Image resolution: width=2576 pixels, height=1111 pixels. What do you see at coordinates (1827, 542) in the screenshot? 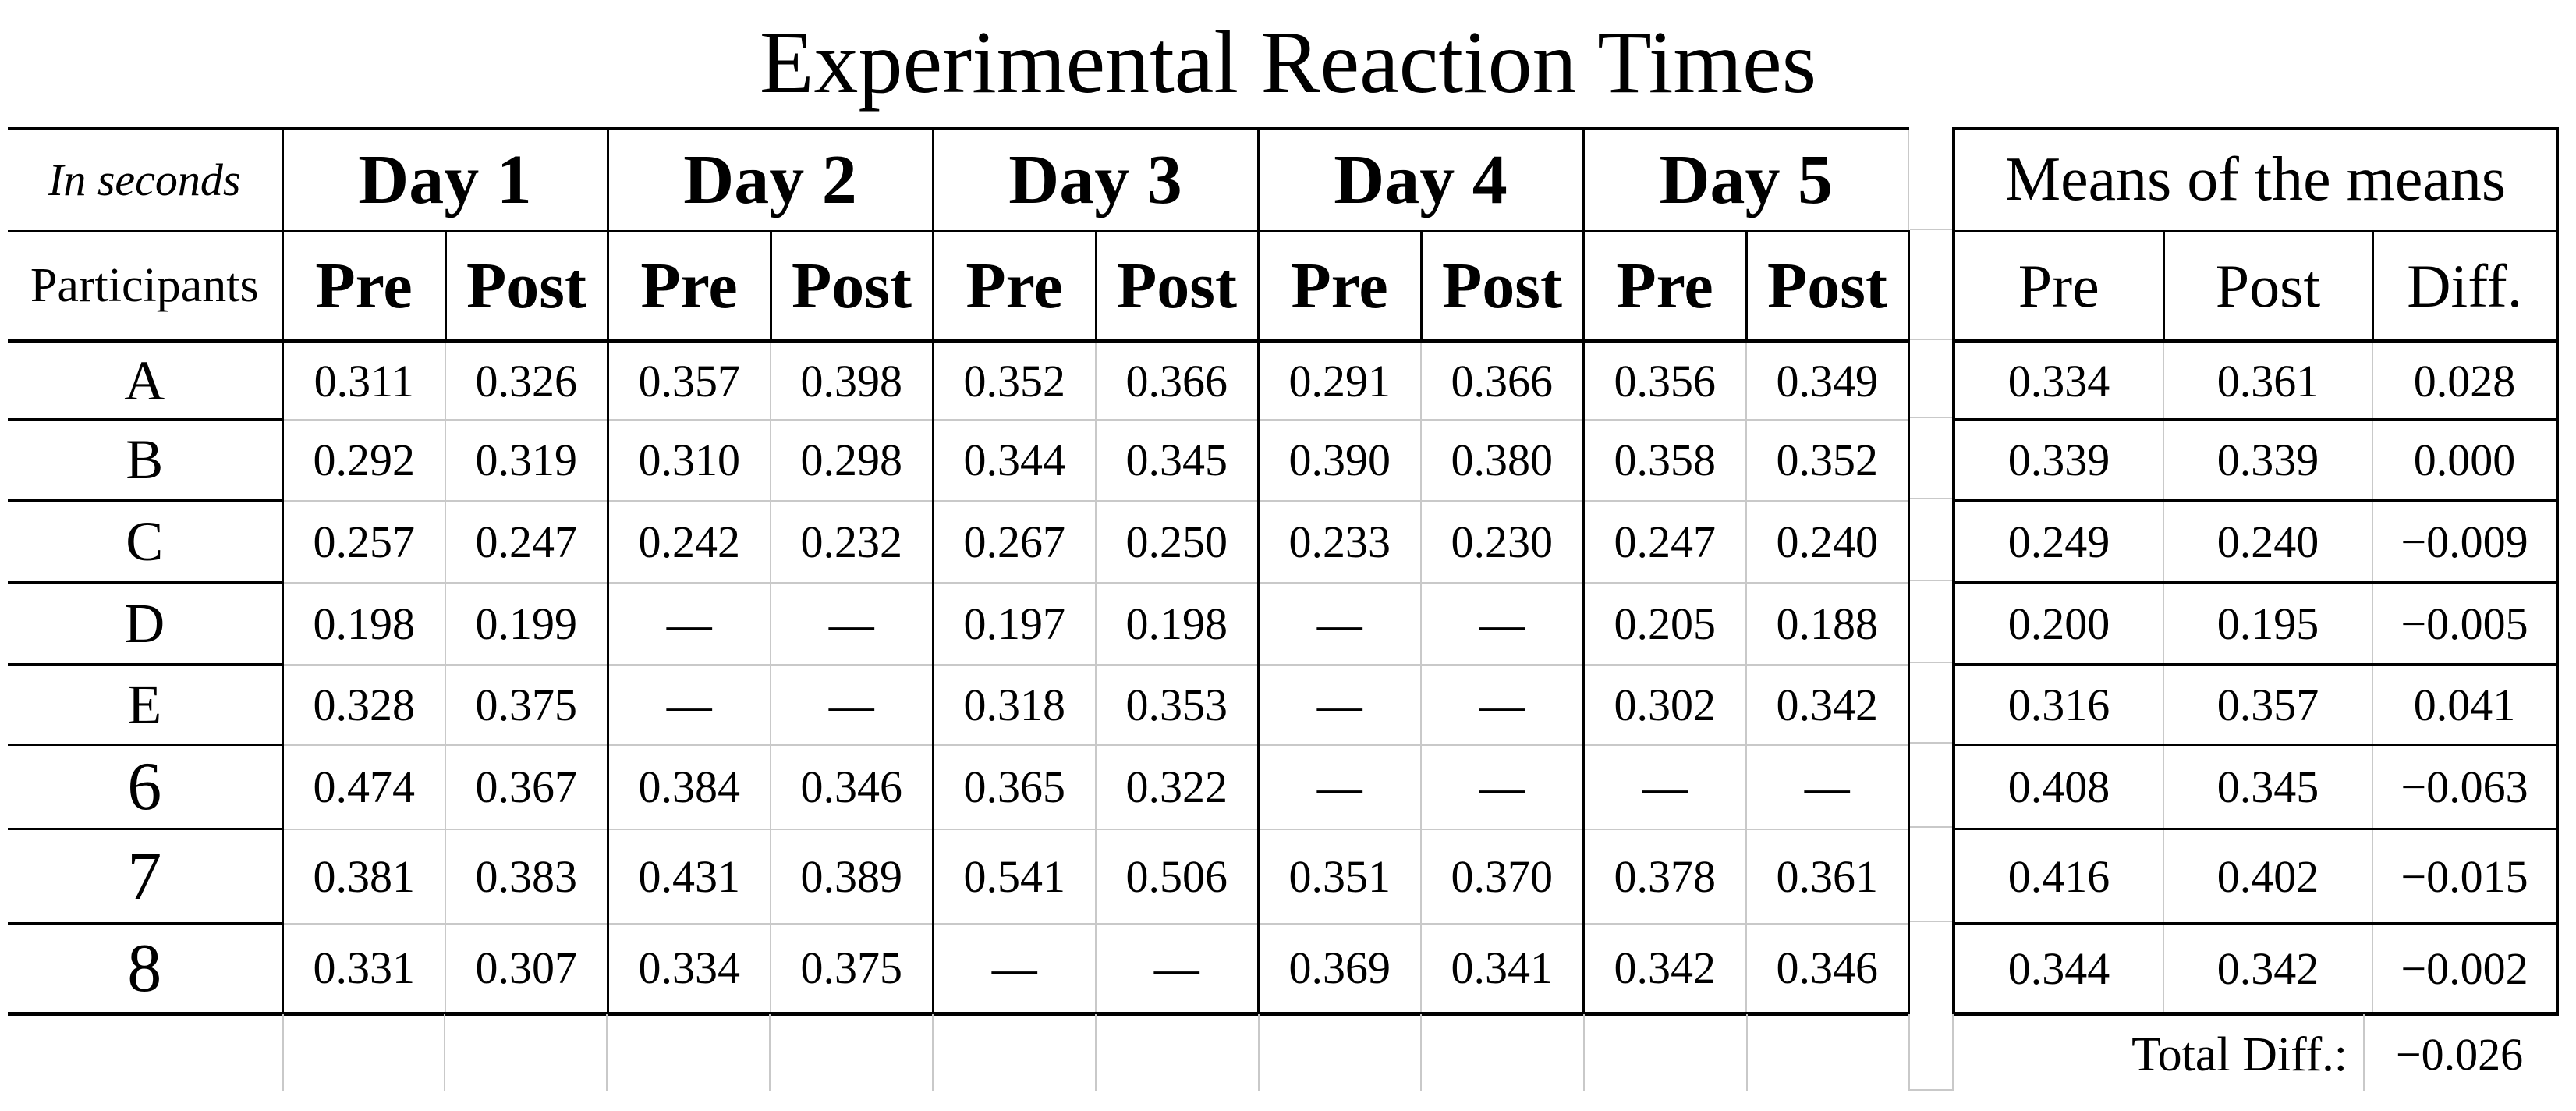
I see `reaction-time-cell: 0.240` at bounding box center [1827, 542].